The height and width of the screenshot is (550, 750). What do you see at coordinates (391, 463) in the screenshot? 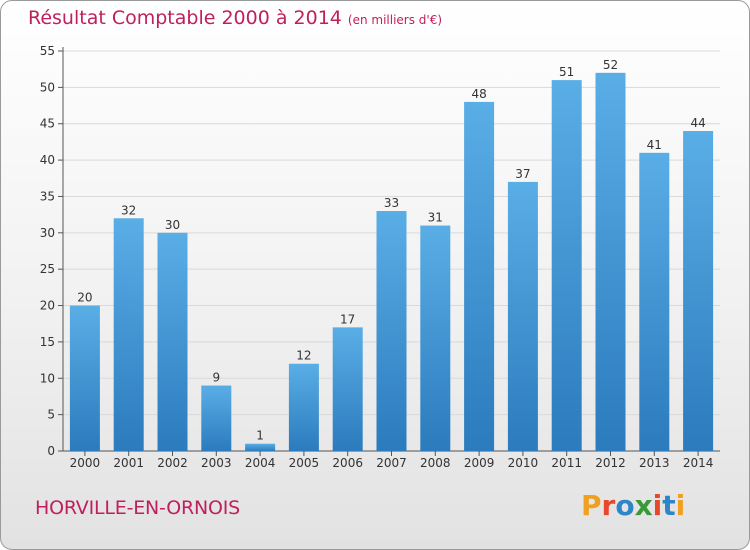
I see `x-tick-label: 2007` at bounding box center [391, 463].